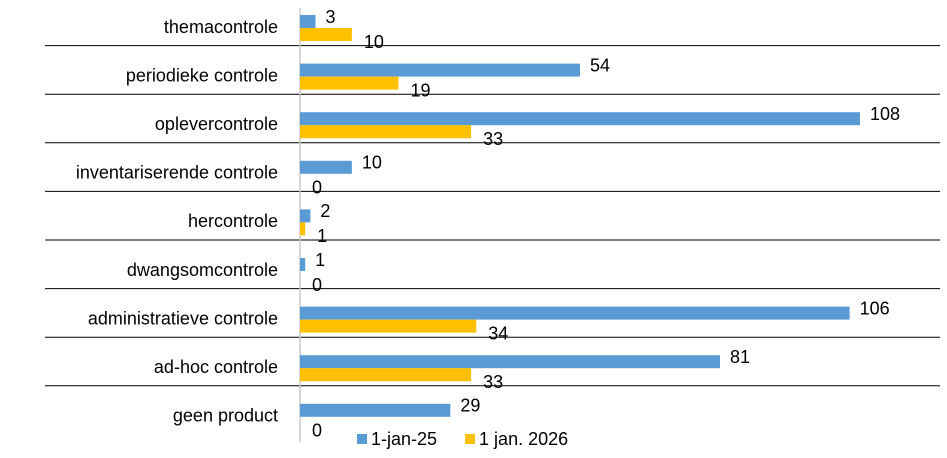  Describe the element at coordinates (523, 439) in the screenshot. I see `legend-label: 1 jan. 2026` at that location.